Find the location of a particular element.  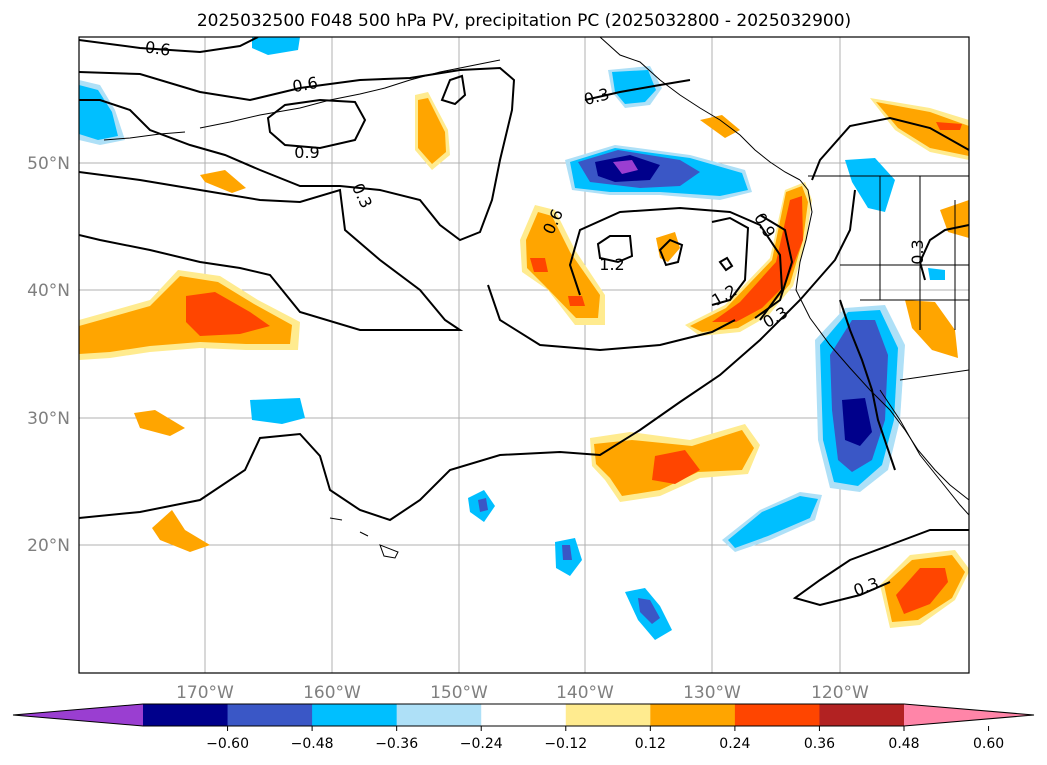

lat-label: 40°N is located at coordinates (48, 291).